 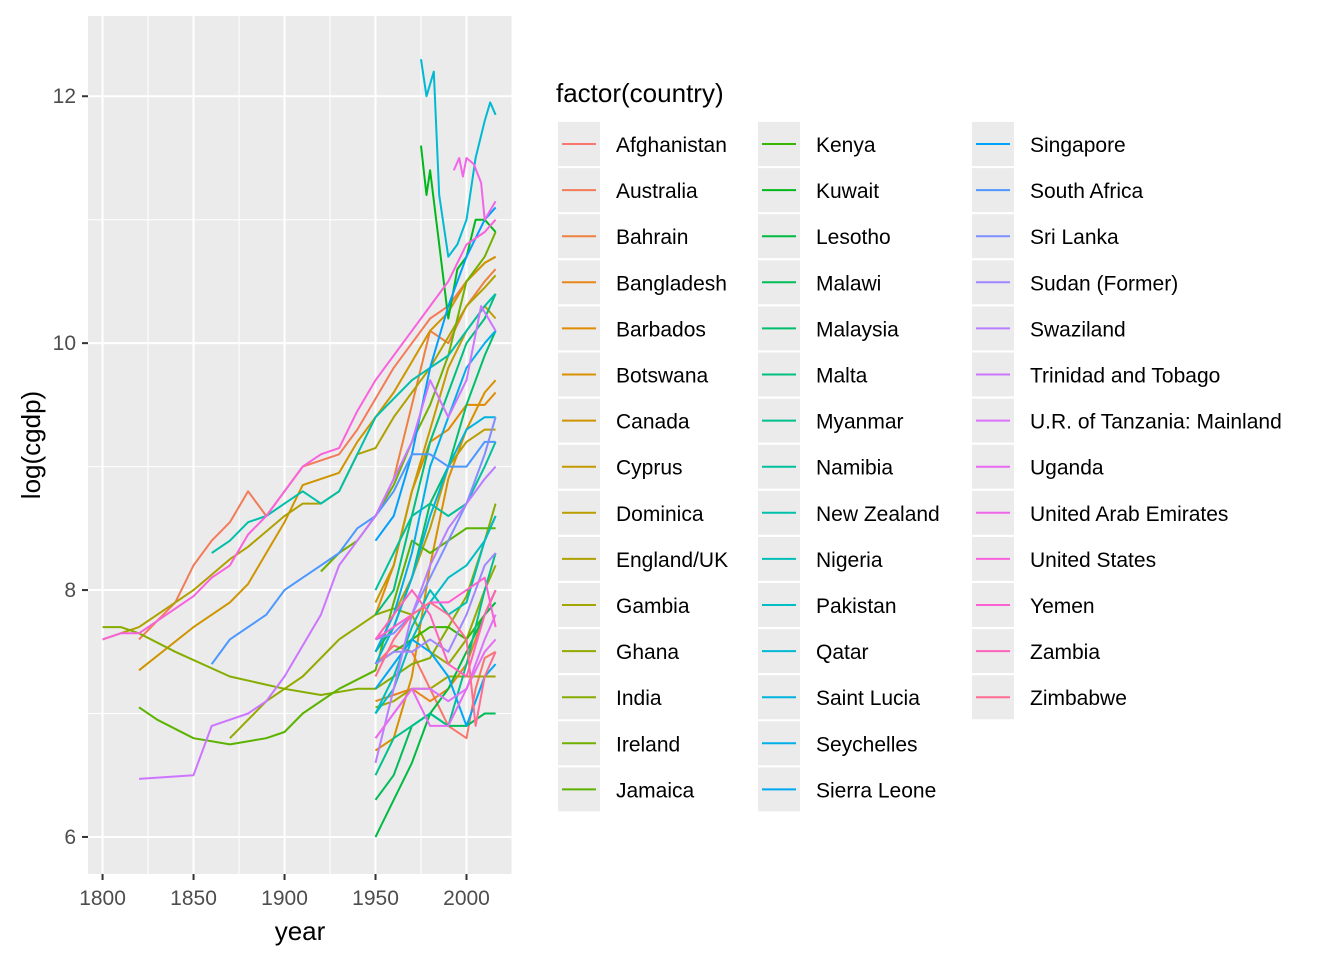 What do you see at coordinates (1125, 376) in the screenshot?
I see `legend-label: Trinidad and Tobago` at bounding box center [1125, 376].